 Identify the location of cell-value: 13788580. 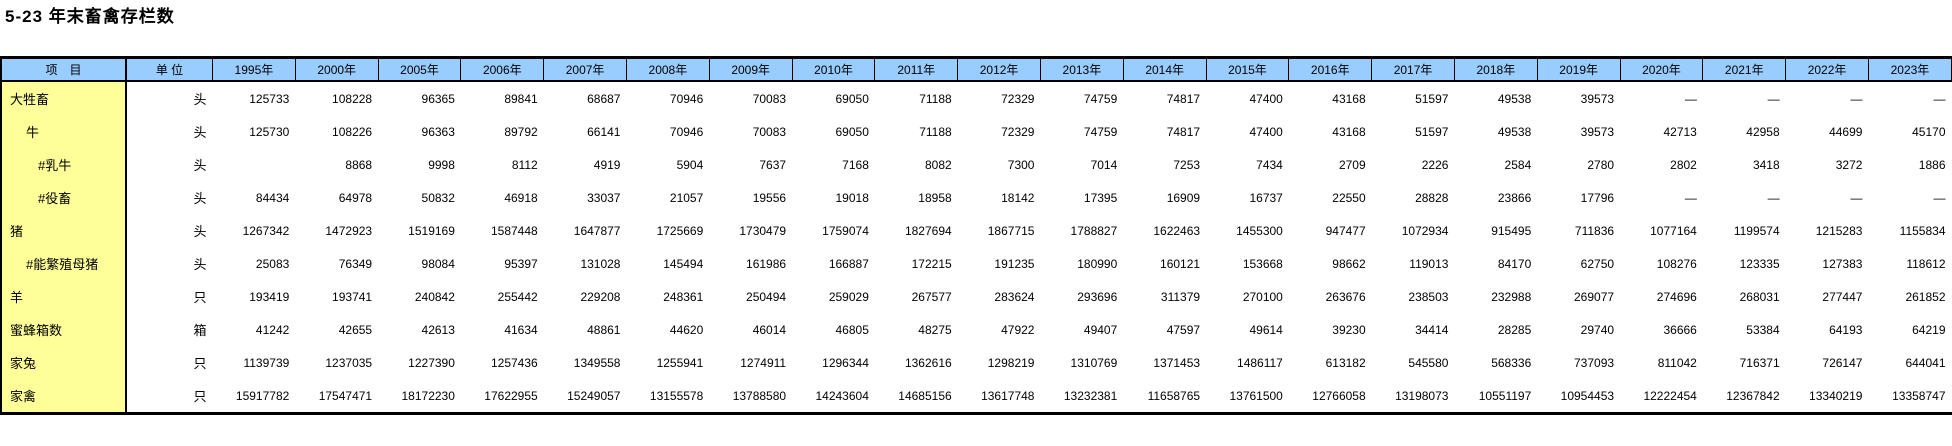
(759, 395).